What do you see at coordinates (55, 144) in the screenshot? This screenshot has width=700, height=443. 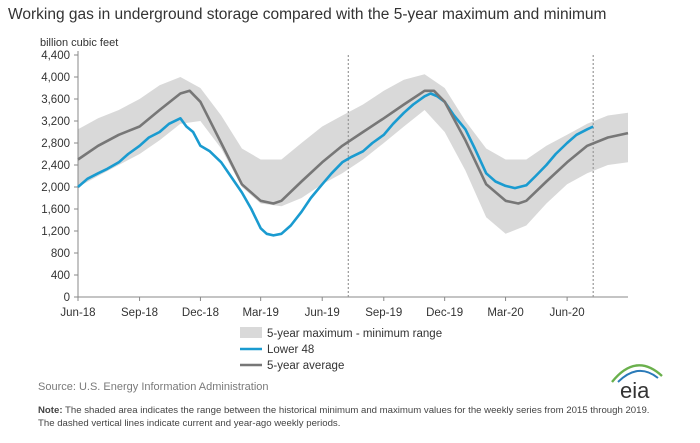 I see `y-tick-label: 2,800` at bounding box center [55, 144].